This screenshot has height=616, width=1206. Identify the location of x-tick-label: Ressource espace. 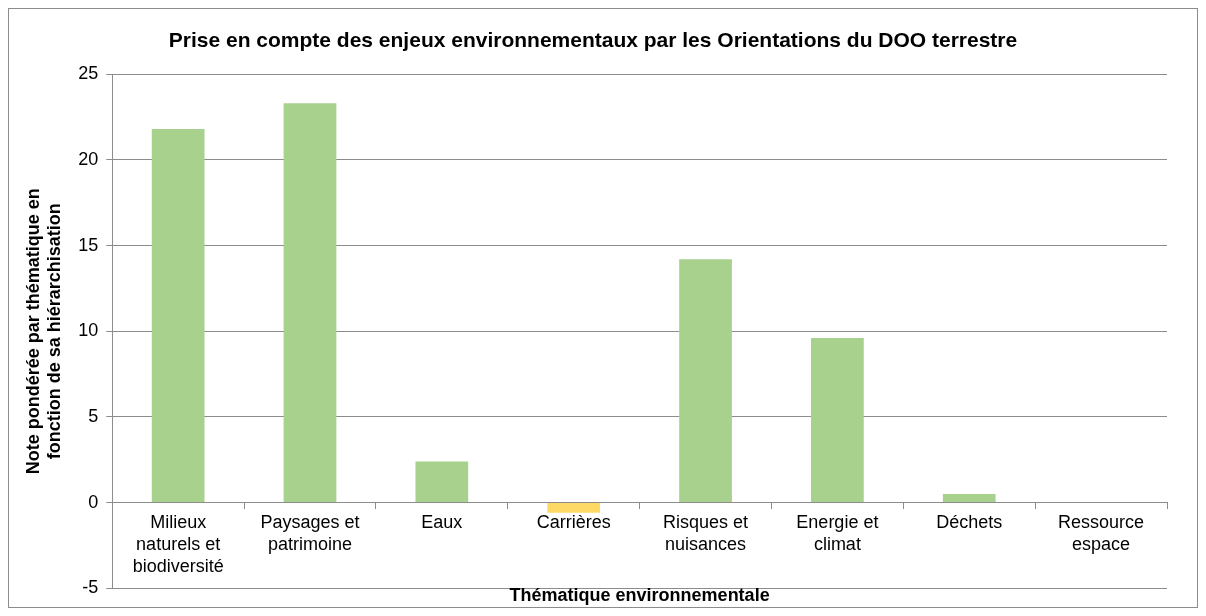
(1101, 533).